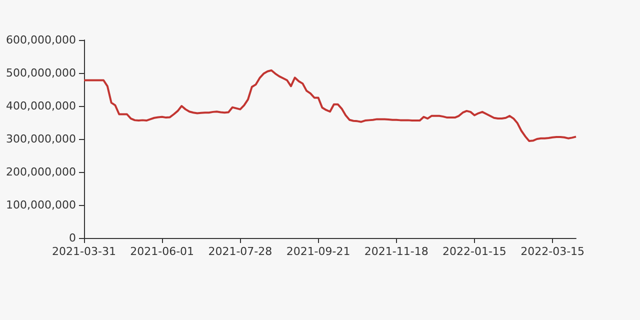 The width and height of the screenshot is (640, 320). What do you see at coordinates (41, 172) in the screenshot?
I see `y-tick-label: 200,000,000` at bounding box center [41, 172].